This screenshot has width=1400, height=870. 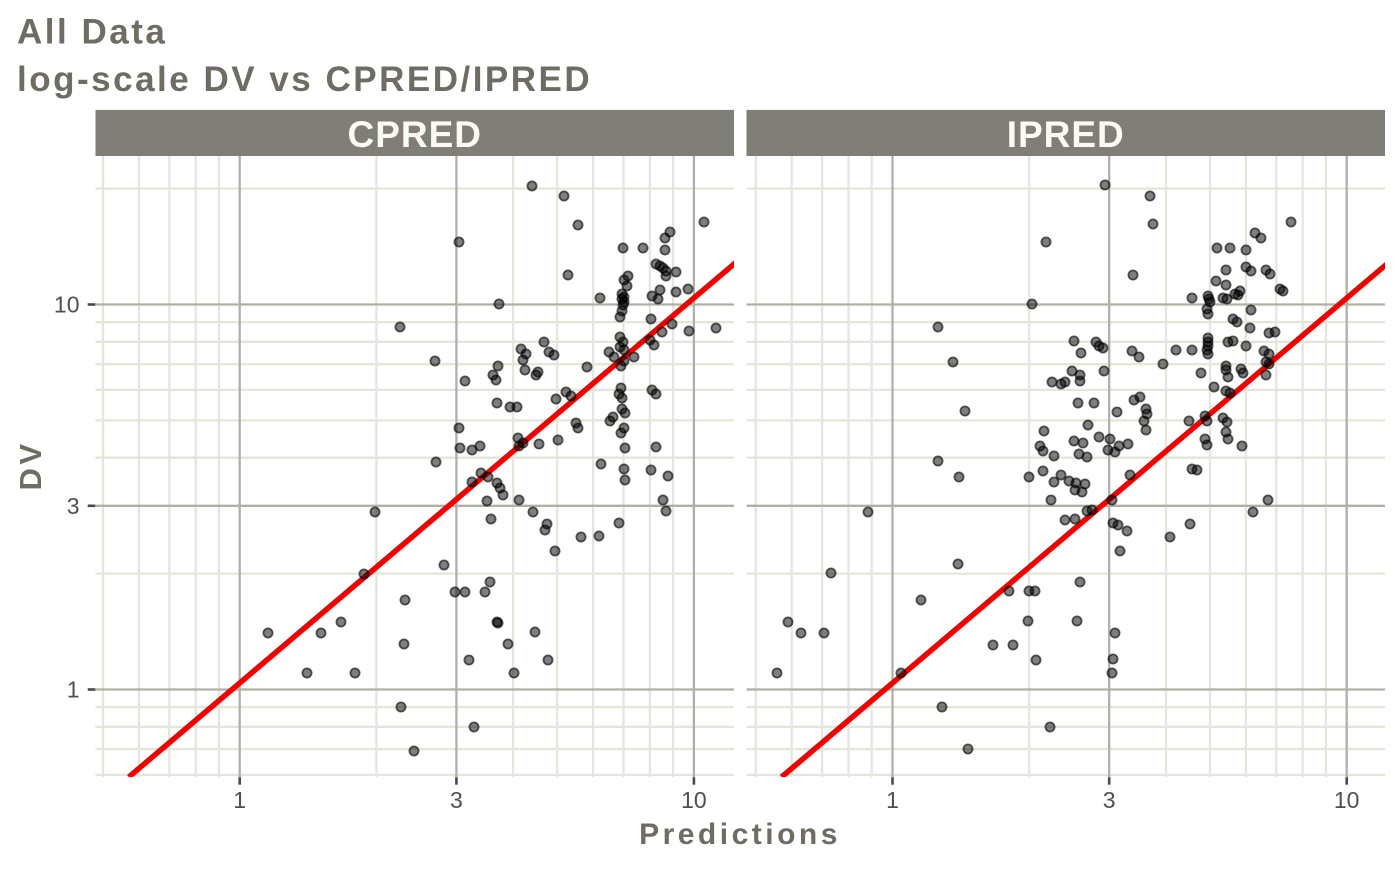 I want to click on svg-text: CPRED, so click(x=414, y=134).